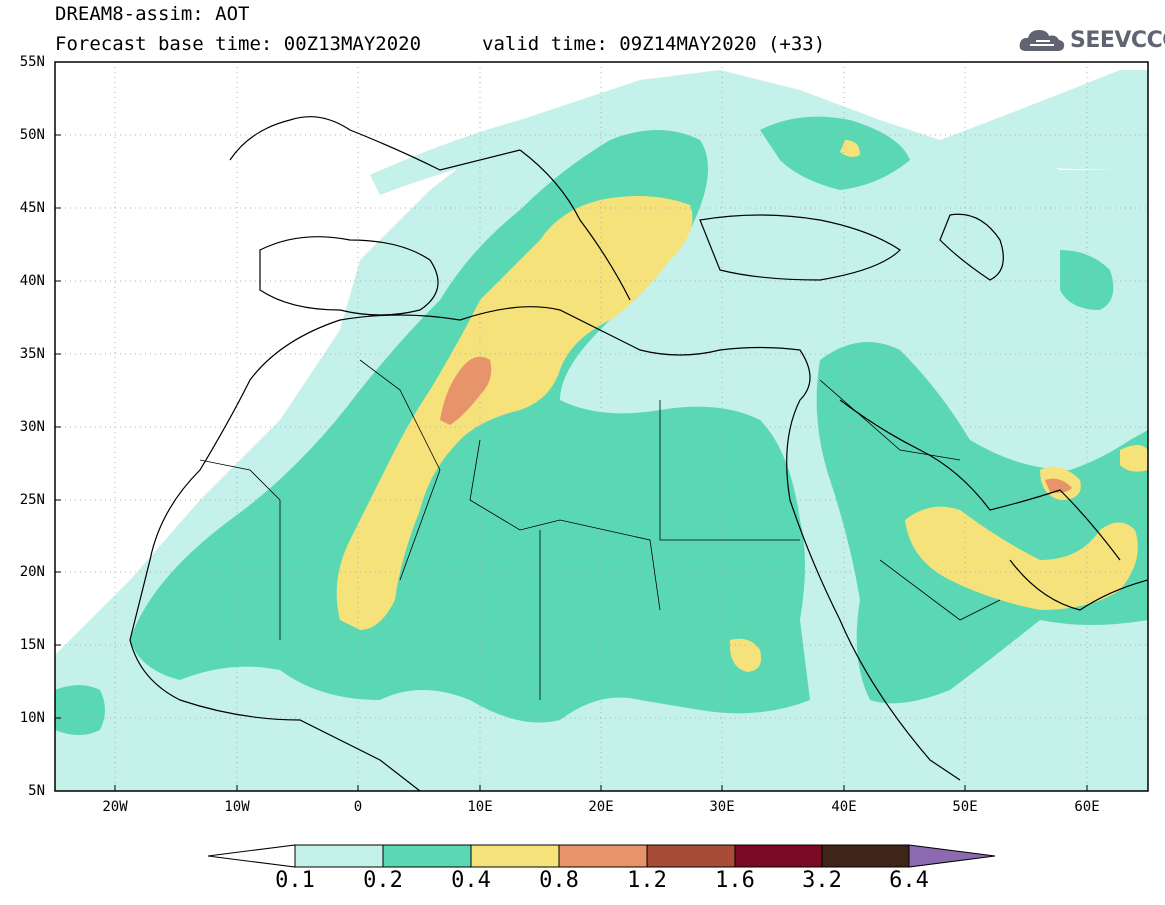 This screenshot has width=1165, height=905. I want to click on lat-label: 45N, so click(32, 208).